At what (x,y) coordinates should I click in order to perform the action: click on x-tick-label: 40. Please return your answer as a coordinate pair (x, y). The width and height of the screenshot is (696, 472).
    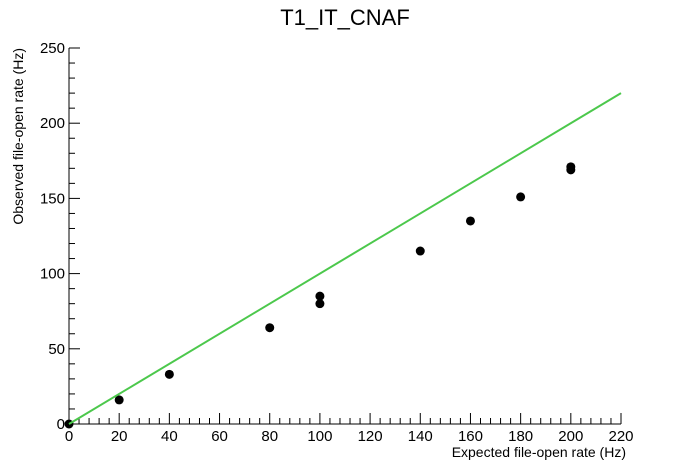
    Looking at the image, I should click on (169, 436).